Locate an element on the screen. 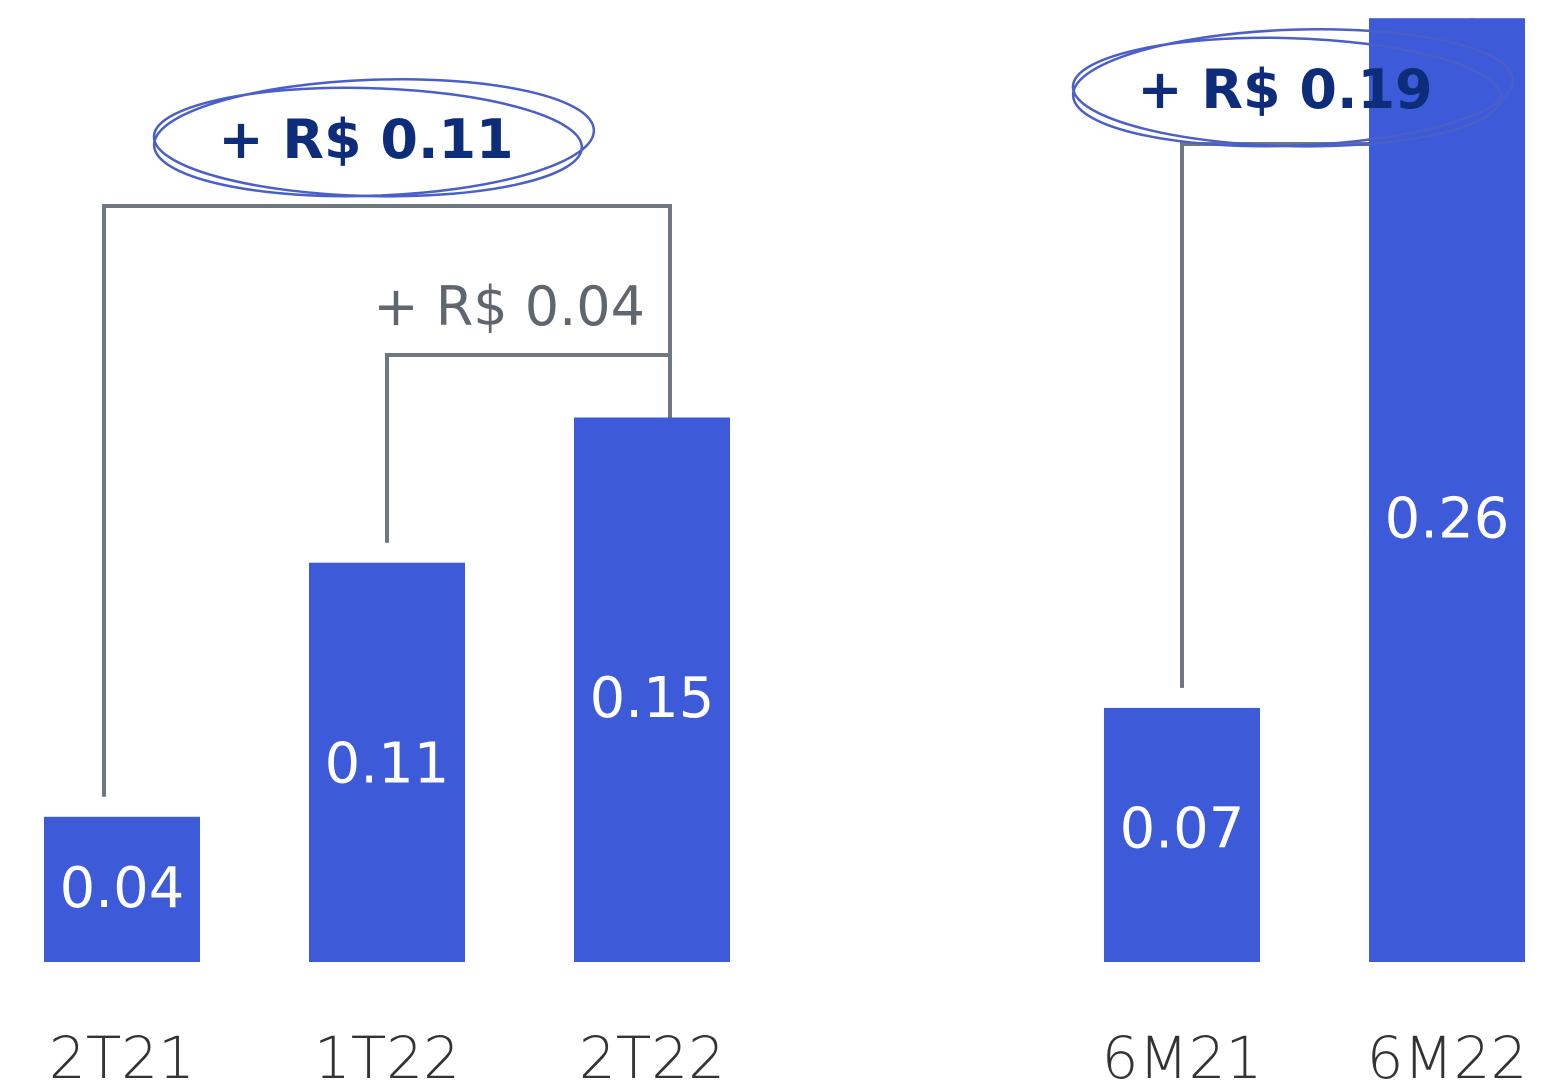  category-label-1T22: 1T22 is located at coordinates (387, 1057).